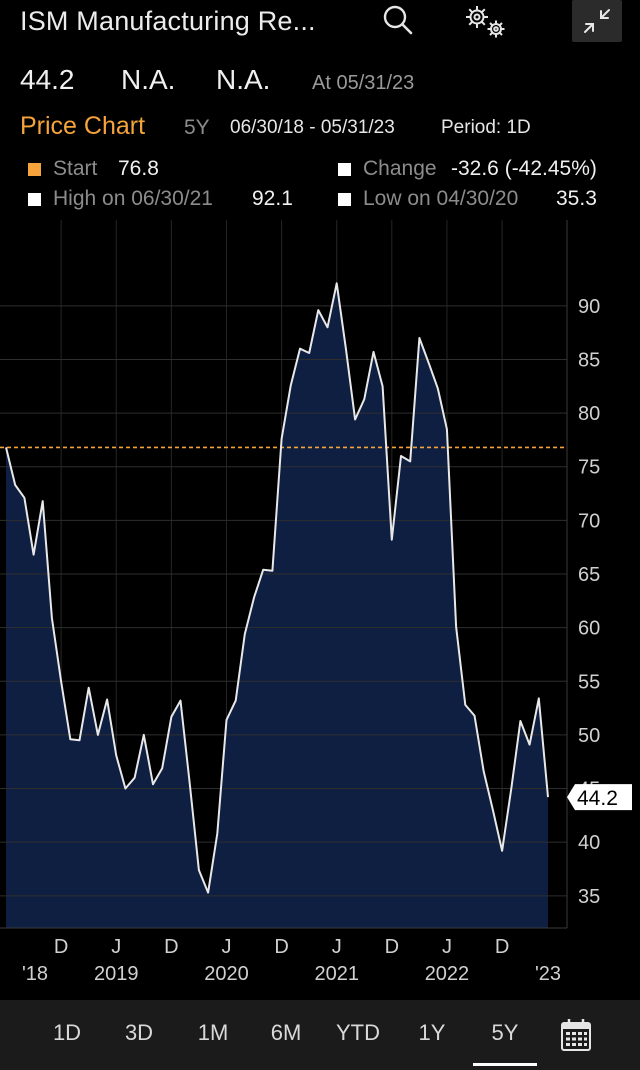  Describe the element at coordinates (286, 1032) in the screenshot. I see `range-button-6m: 6M` at that location.